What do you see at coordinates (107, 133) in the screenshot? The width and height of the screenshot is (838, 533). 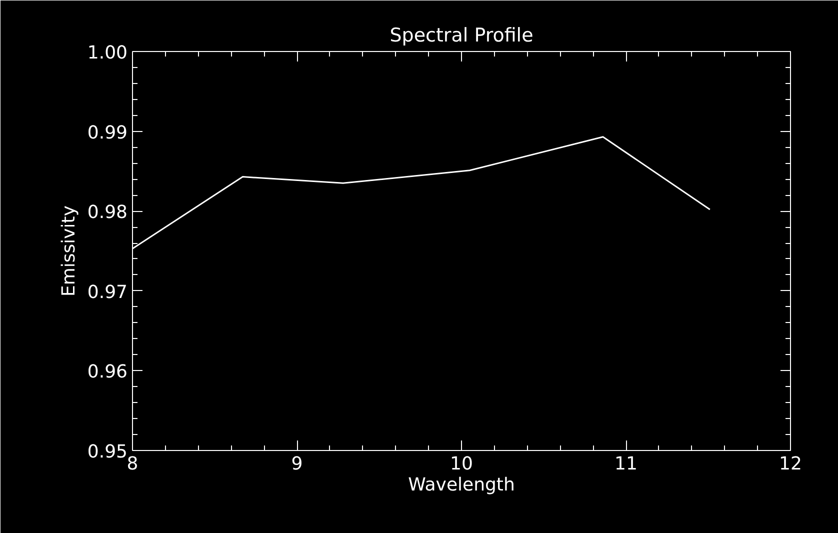 I see `y-tick-label: 0.99` at bounding box center [107, 133].